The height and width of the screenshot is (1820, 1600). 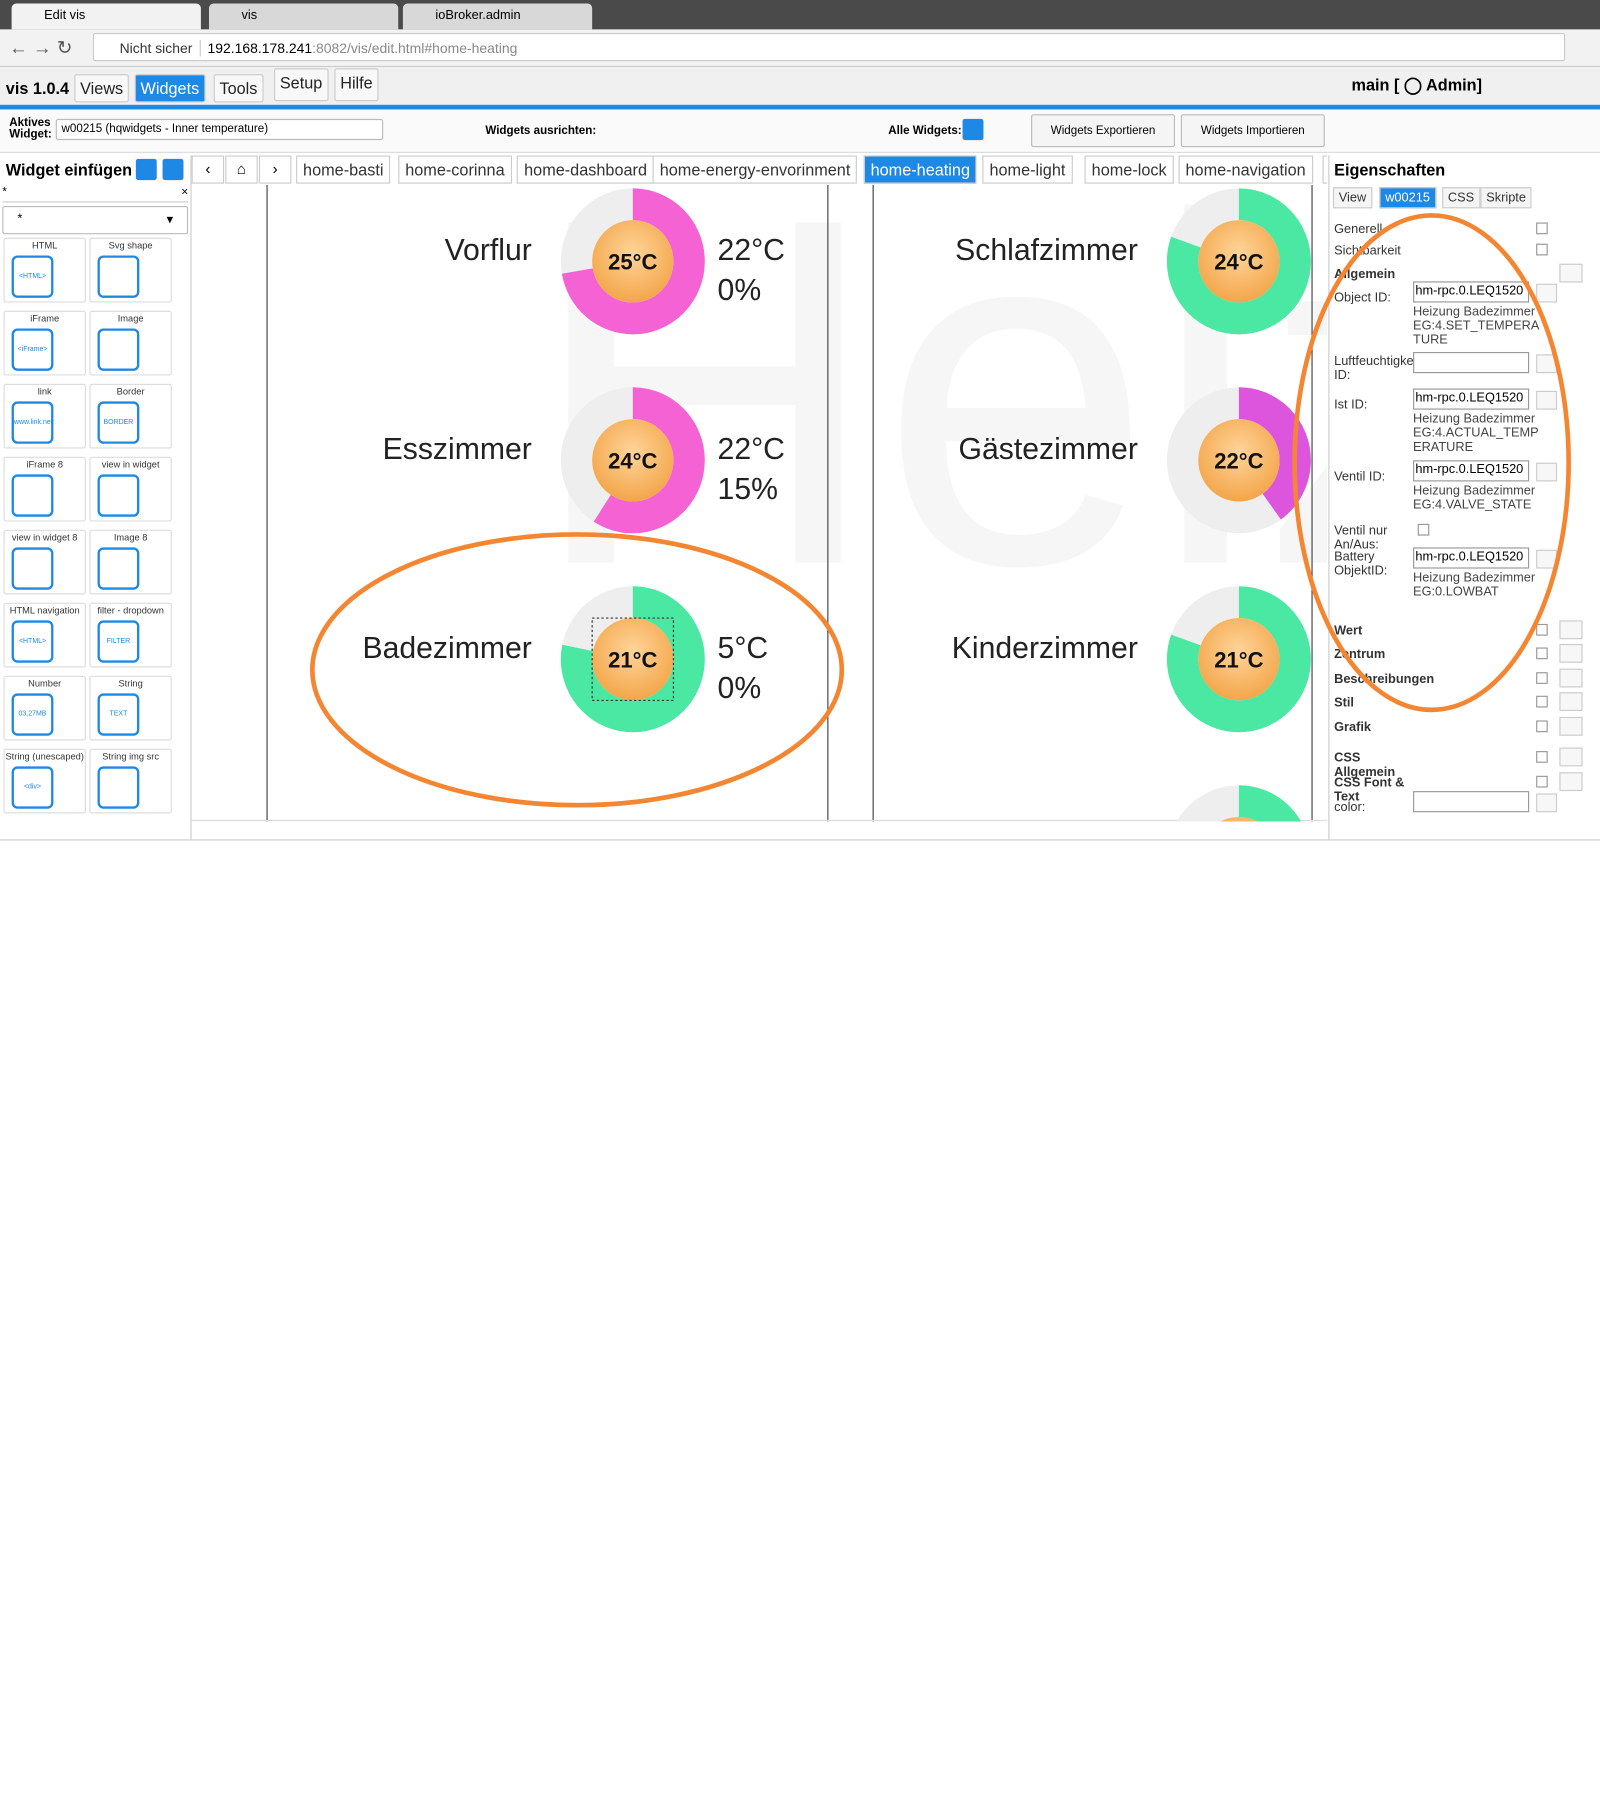 What do you see at coordinates (800, 840) in the screenshot?
I see `bottom-border` at bounding box center [800, 840].